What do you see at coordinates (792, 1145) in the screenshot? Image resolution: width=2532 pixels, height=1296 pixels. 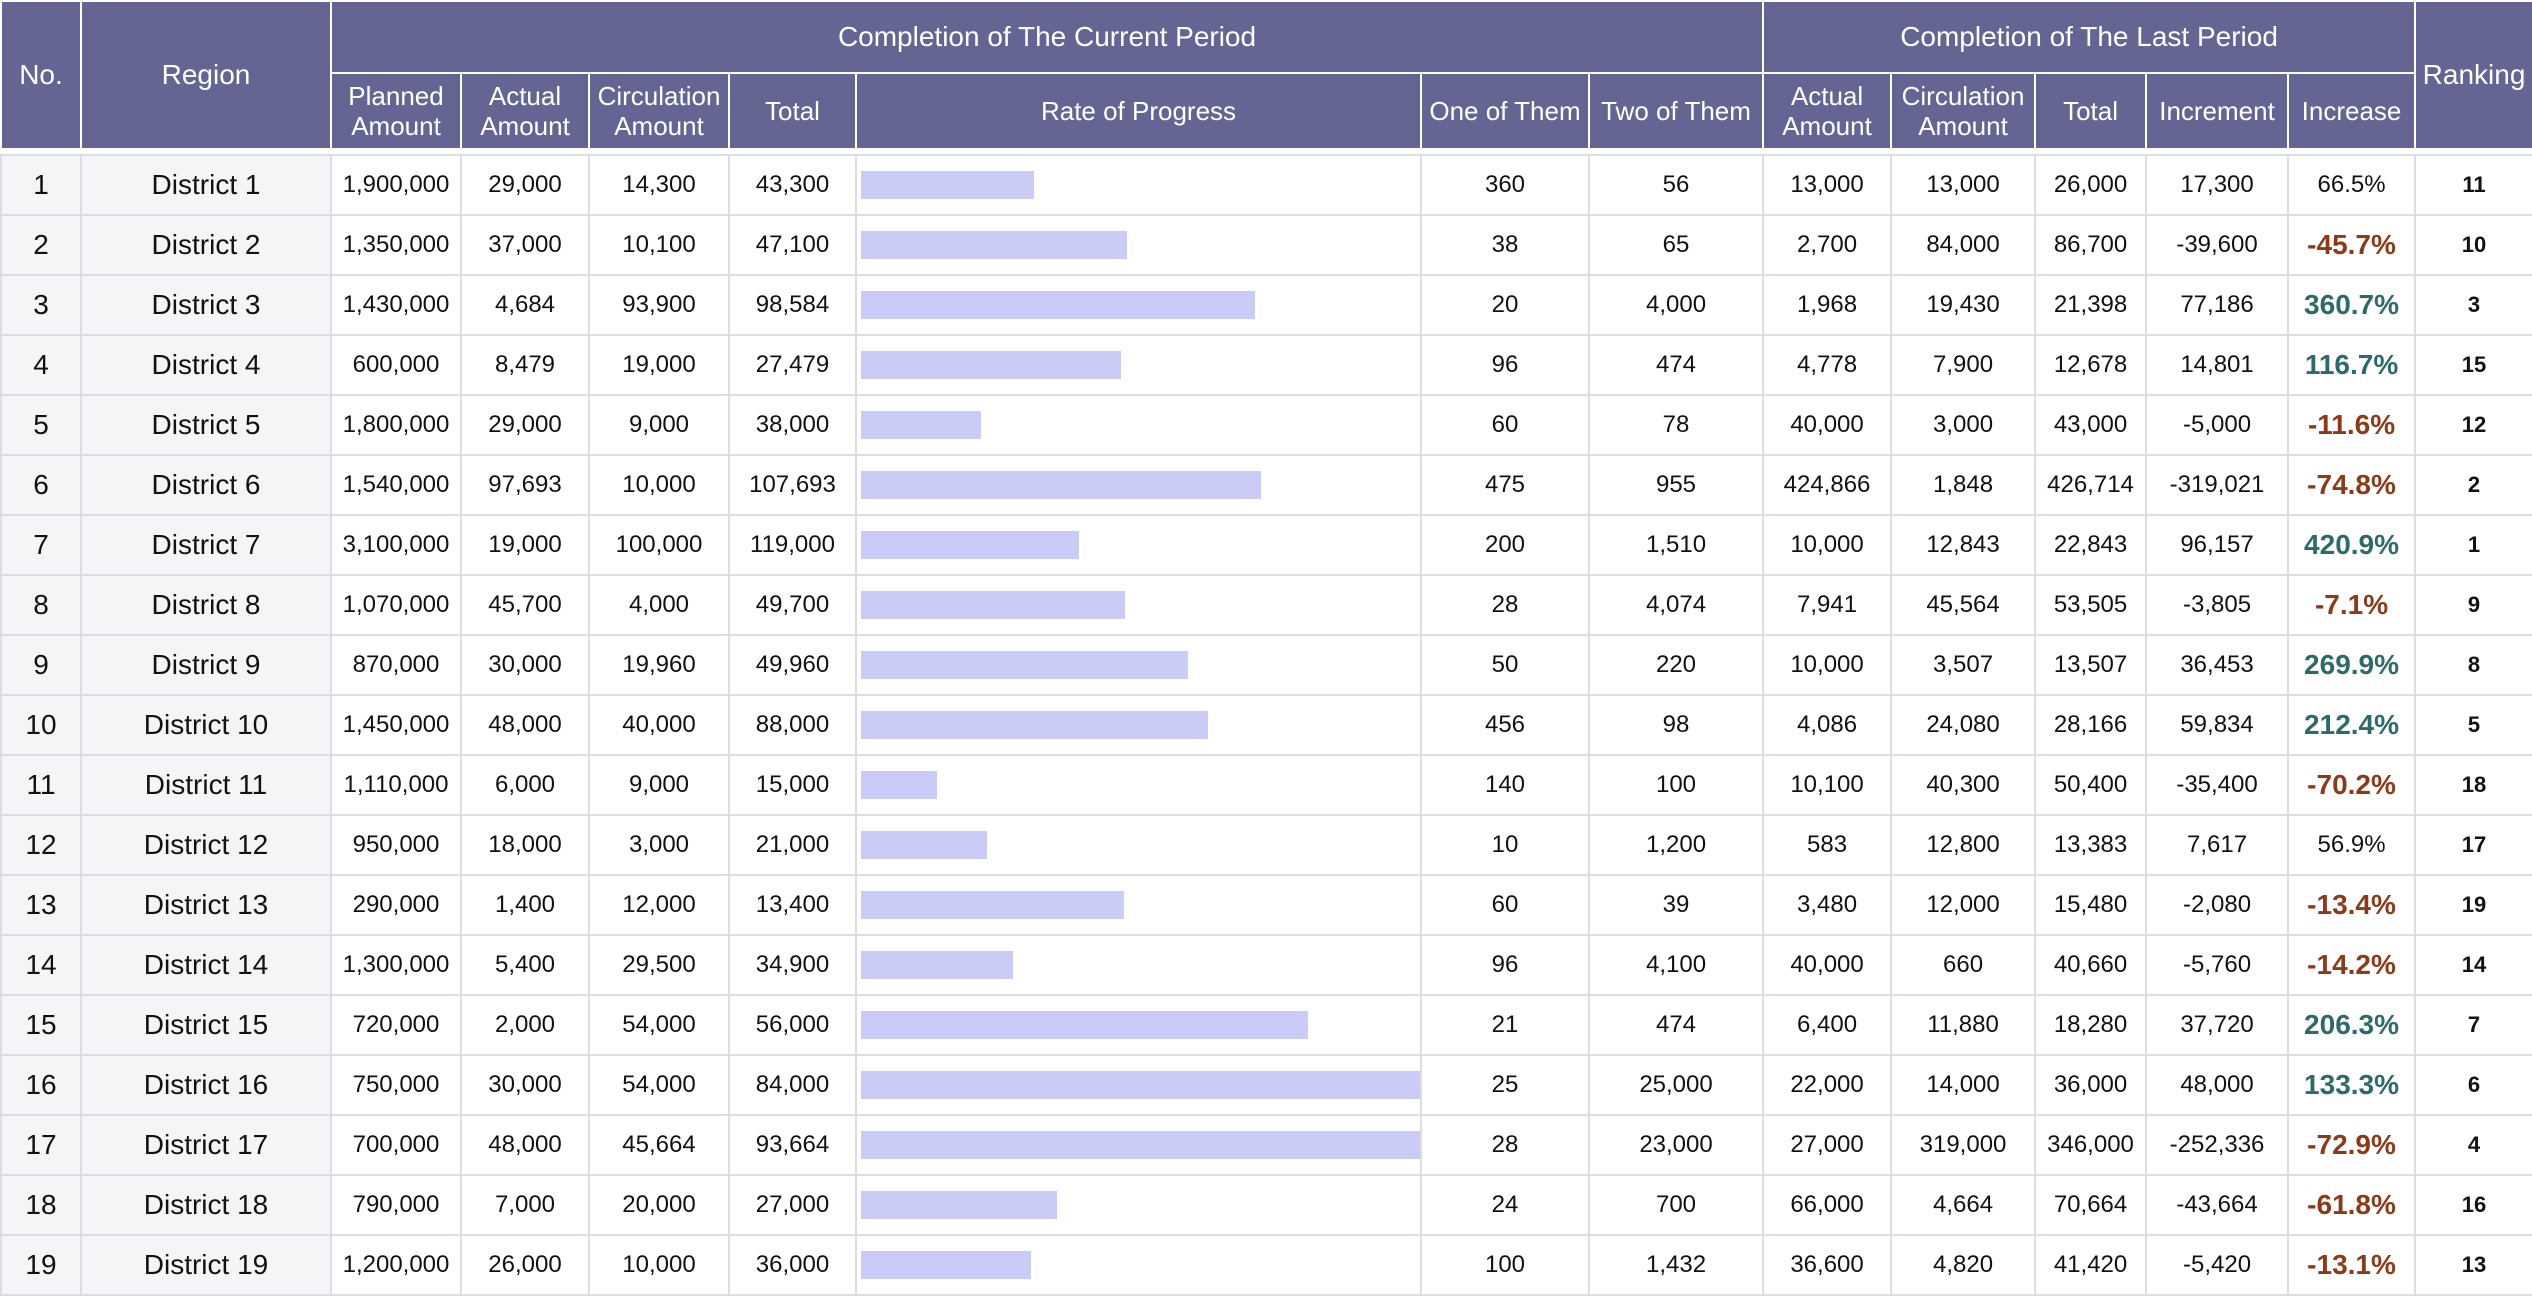 I see `cell-total: 93,664` at bounding box center [792, 1145].